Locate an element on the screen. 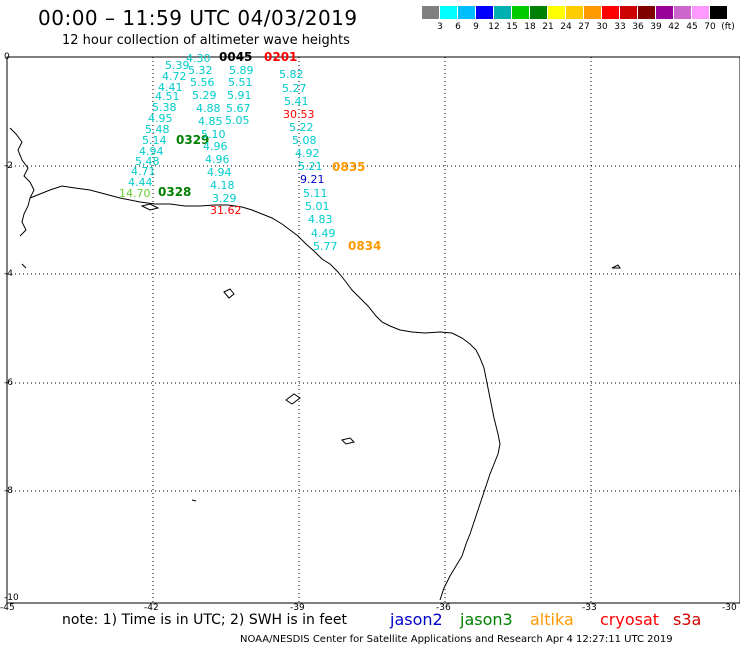  swh-value: 5.11 is located at coordinates (315, 193).